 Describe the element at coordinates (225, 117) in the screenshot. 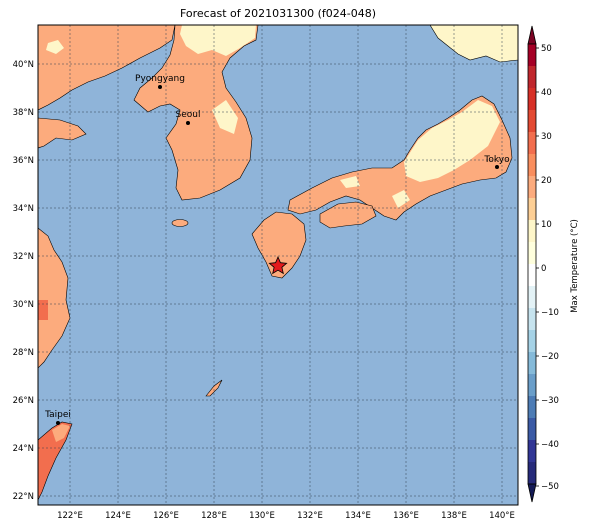

I see `cool-zone-korea-mountains` at that location.